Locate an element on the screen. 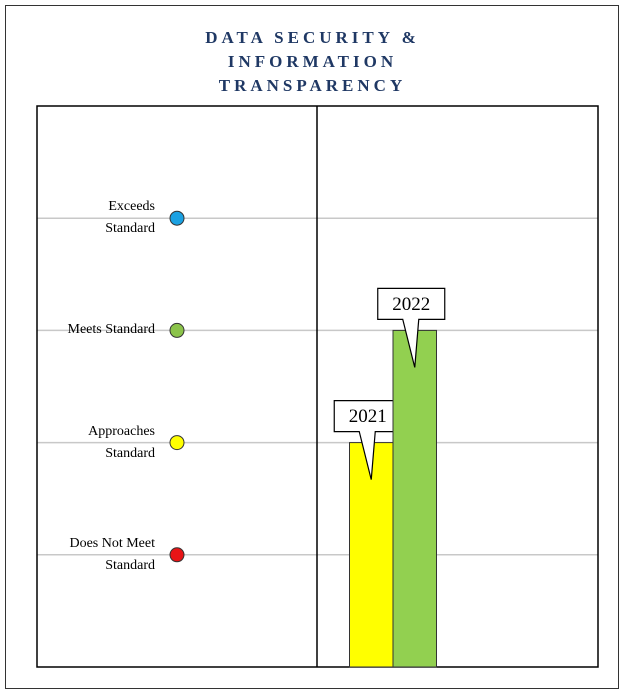 The width and height of the screenshot is (625, 696). y-tick-label: Does Not Meet Standard is located at coordinates (112, 554).